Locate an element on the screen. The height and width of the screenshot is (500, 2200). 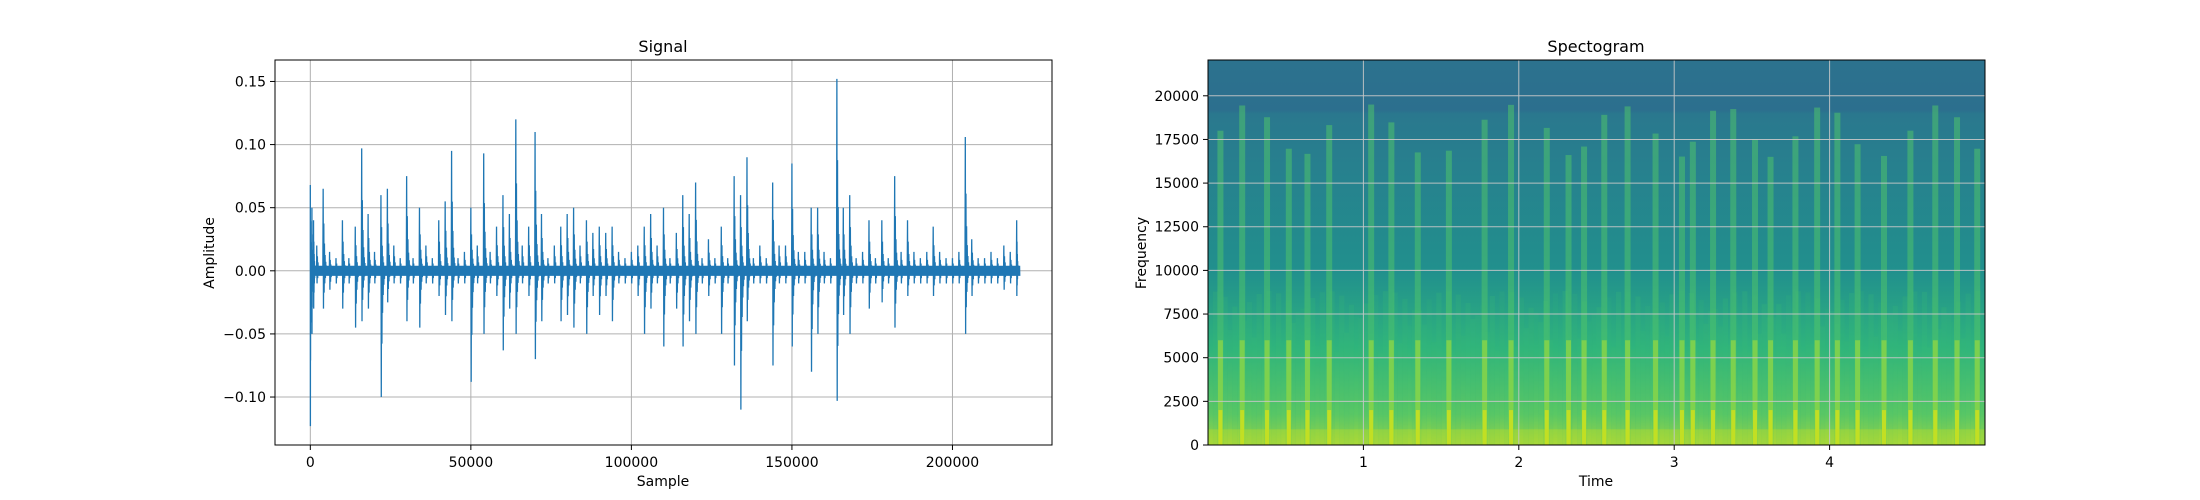
signal-x-axis: 0 50000 100000 150000 200000 is located at coordinates (642, 458).